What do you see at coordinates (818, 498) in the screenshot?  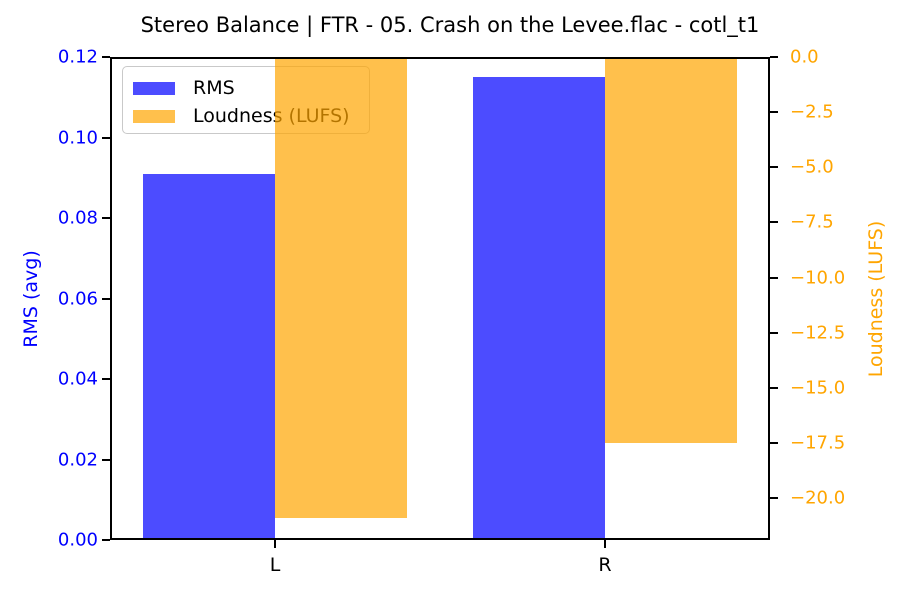 I see `right-tick-label: −20.0` at bounding box center [818, 498].